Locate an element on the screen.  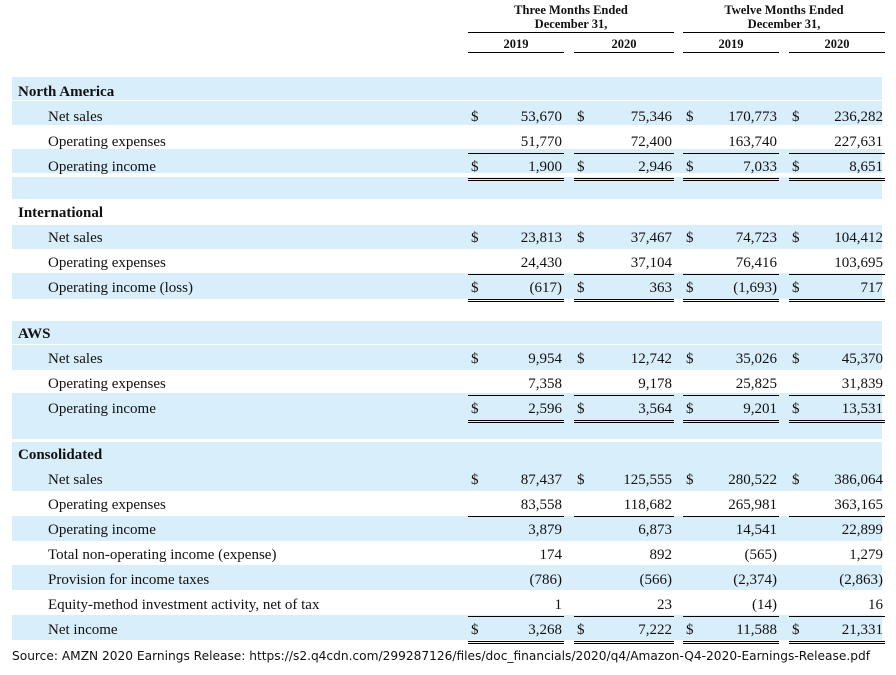
cell-value: 23 is located at coordinates (664, 605).